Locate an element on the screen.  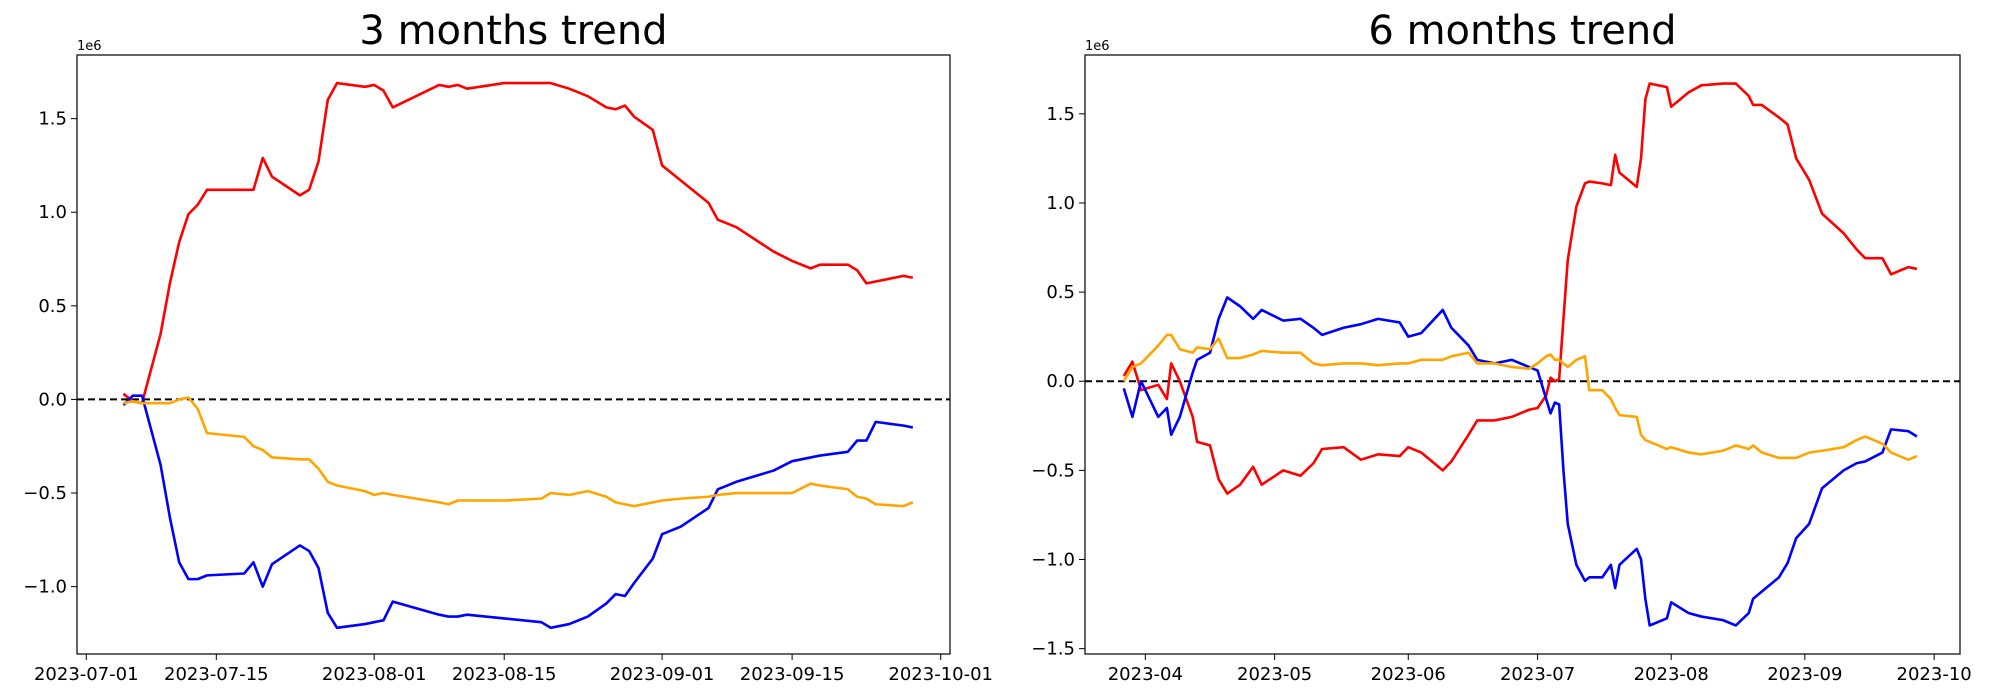
x-tick-label: 2023-08-15 is located at coordinates (504, 674).